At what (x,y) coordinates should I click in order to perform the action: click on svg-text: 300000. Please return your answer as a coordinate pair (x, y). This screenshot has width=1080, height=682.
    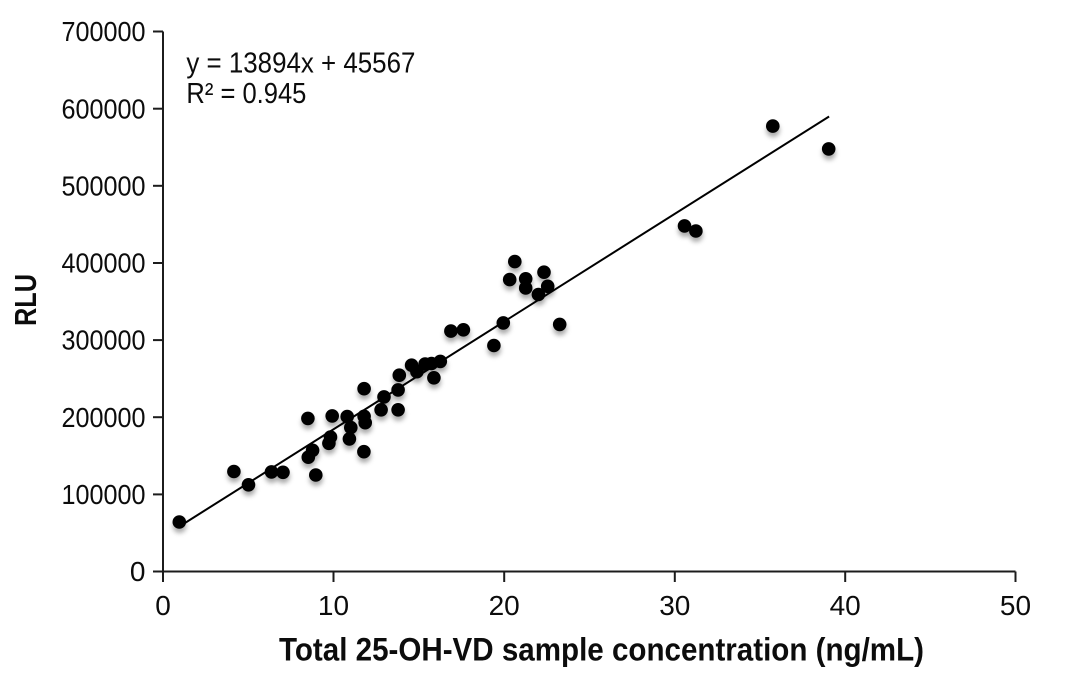
    Looking at the image, I should click on (104, 340).